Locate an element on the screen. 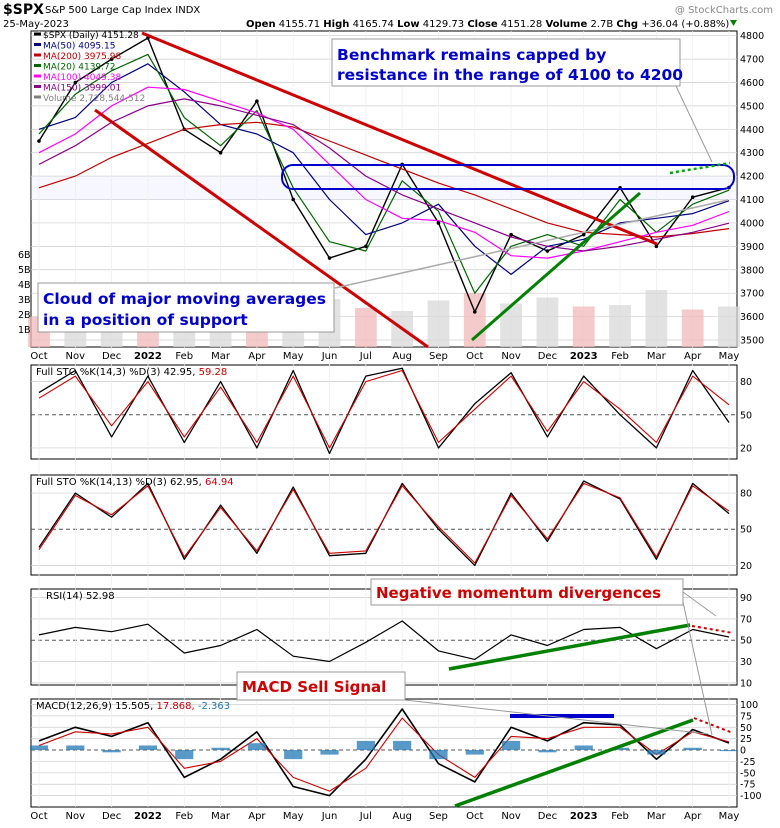 This screenshot has width=780, height=828. y-tick-label: 3900 is located at coordinates (752, 247).